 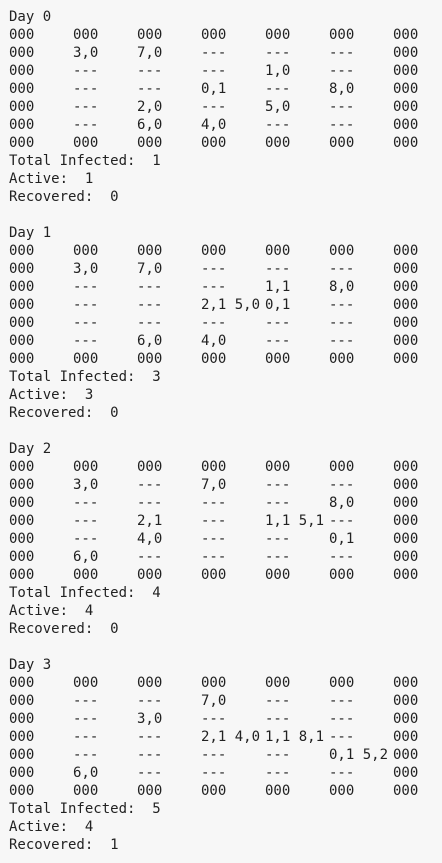 What do you see at coordinates (85, 593) in the screenshot?
I see `total-infected-line: Total Infected: 4` at bounding box center [85, 593].